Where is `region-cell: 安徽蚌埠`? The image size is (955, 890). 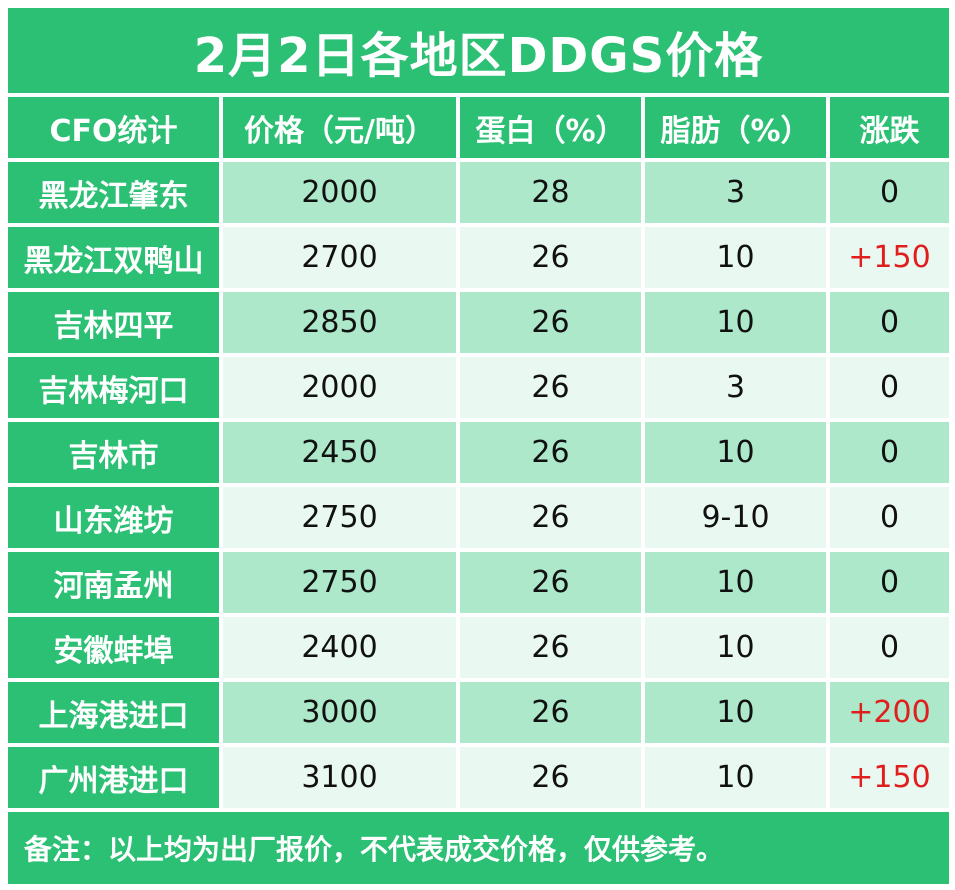
region-cell: 安徽蚌埠 is located at coordinates (113, 647).